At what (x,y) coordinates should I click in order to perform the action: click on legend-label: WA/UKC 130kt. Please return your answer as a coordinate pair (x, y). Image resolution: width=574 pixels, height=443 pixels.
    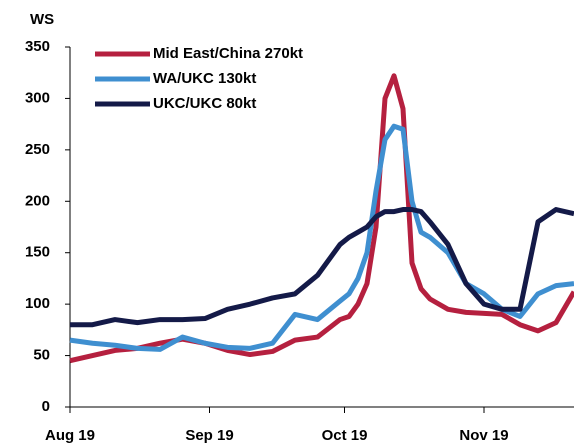
    Looking at the image, I should click on (204, 78).